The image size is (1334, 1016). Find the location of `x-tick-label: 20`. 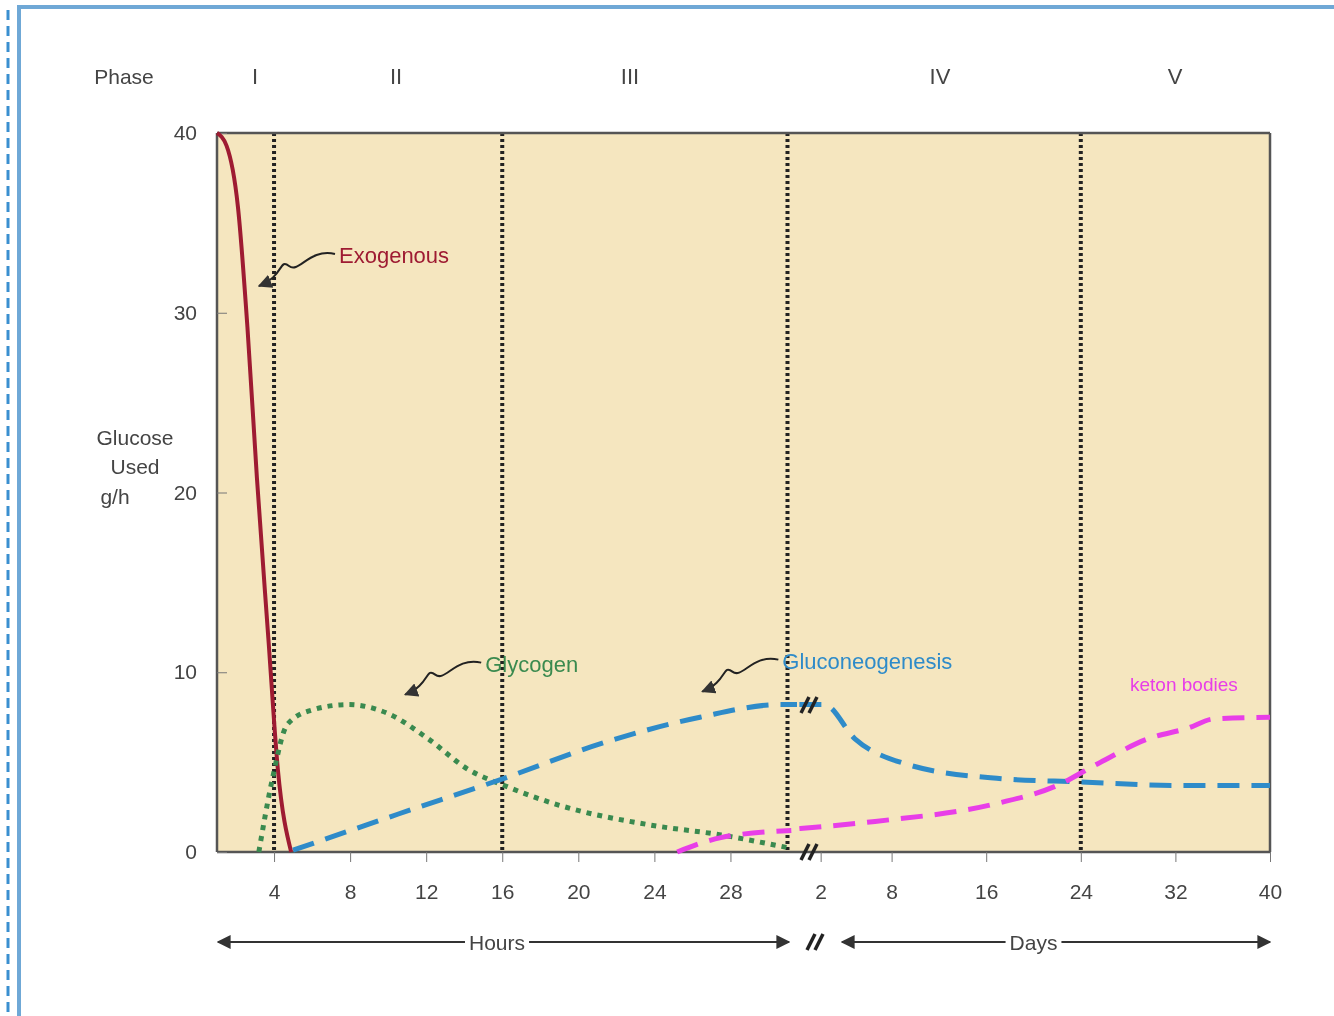

x-tick-label: 20 is located at coordinates (579, 891).